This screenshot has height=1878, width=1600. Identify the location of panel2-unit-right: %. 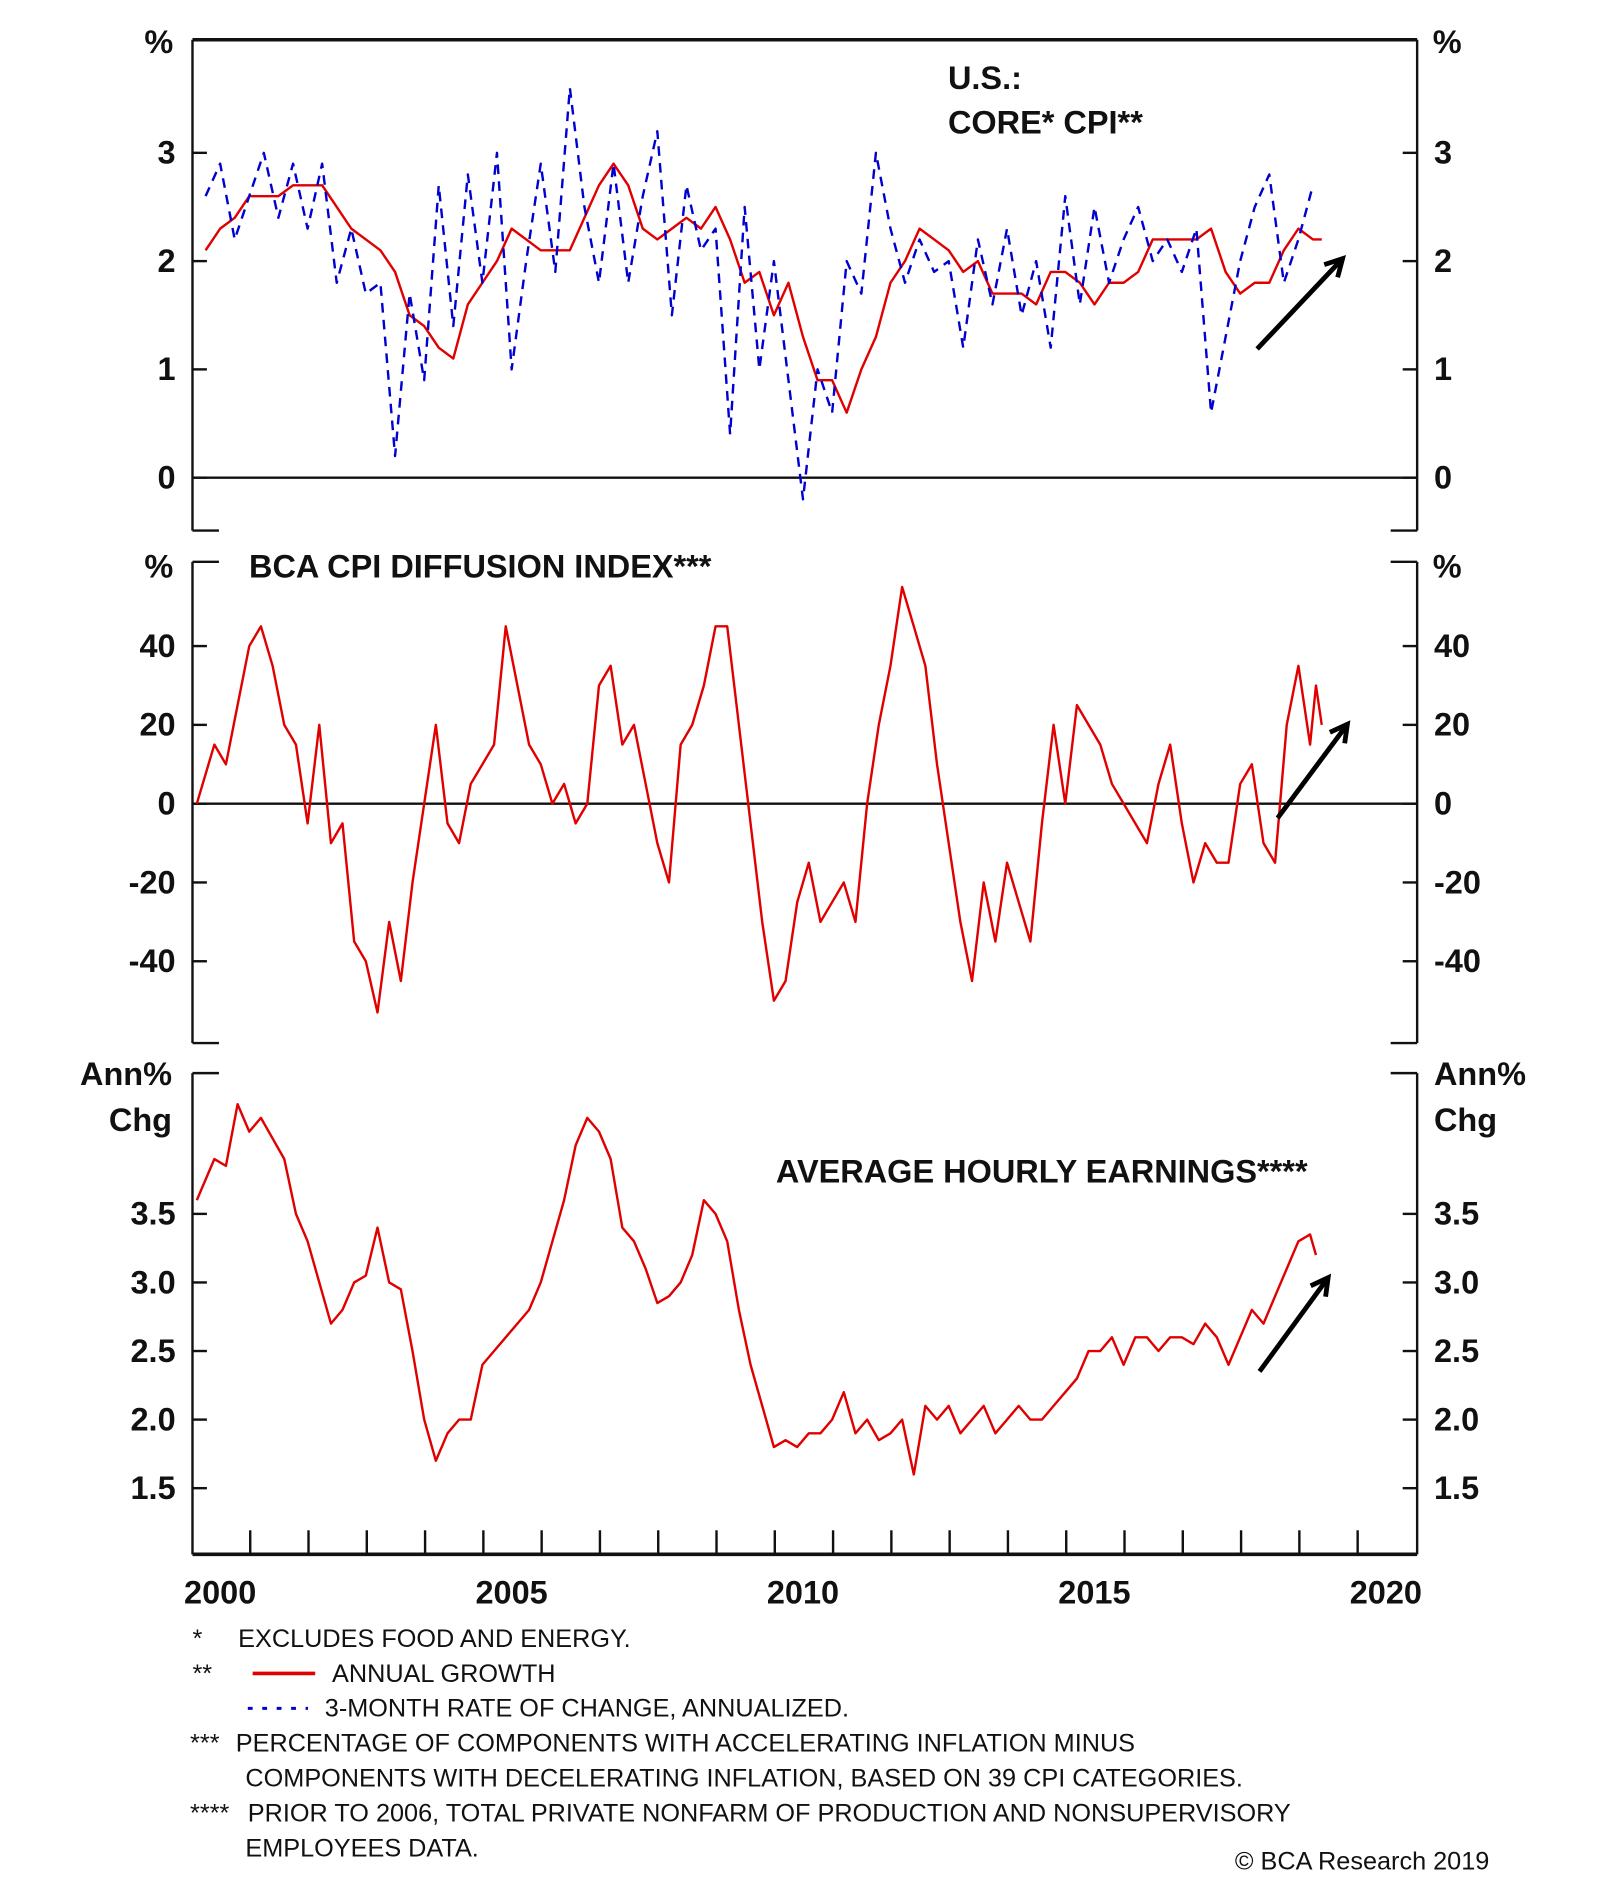
(1447, 566).